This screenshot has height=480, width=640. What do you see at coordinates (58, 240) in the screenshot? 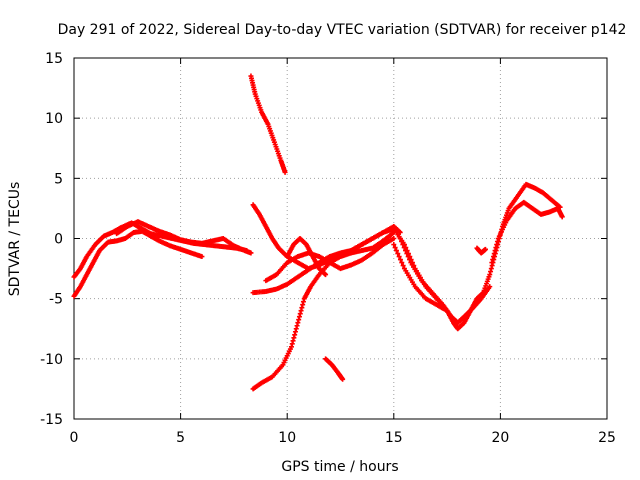
I see `y-tick-label: 0` at bounding box center [58, 240].